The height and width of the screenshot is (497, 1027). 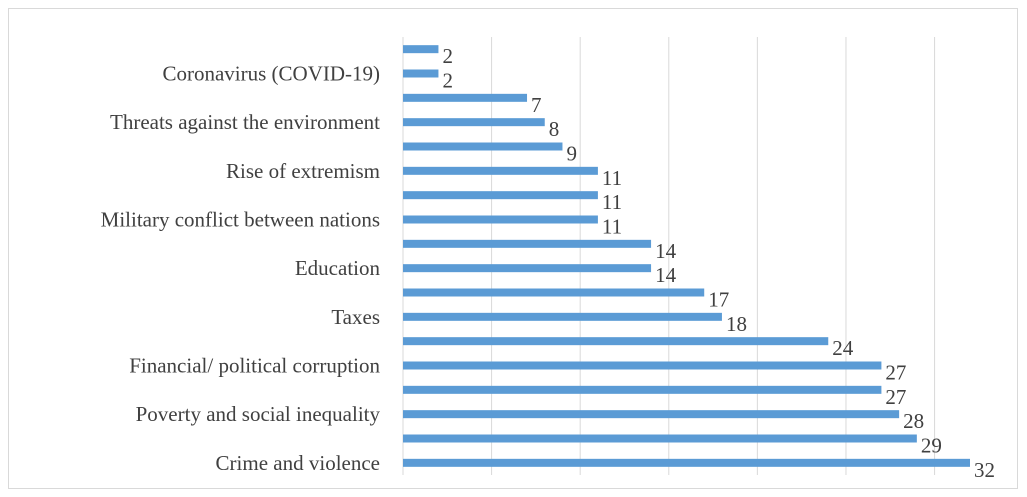 I want to click on data-label: 28, so click(x=913, y=421).